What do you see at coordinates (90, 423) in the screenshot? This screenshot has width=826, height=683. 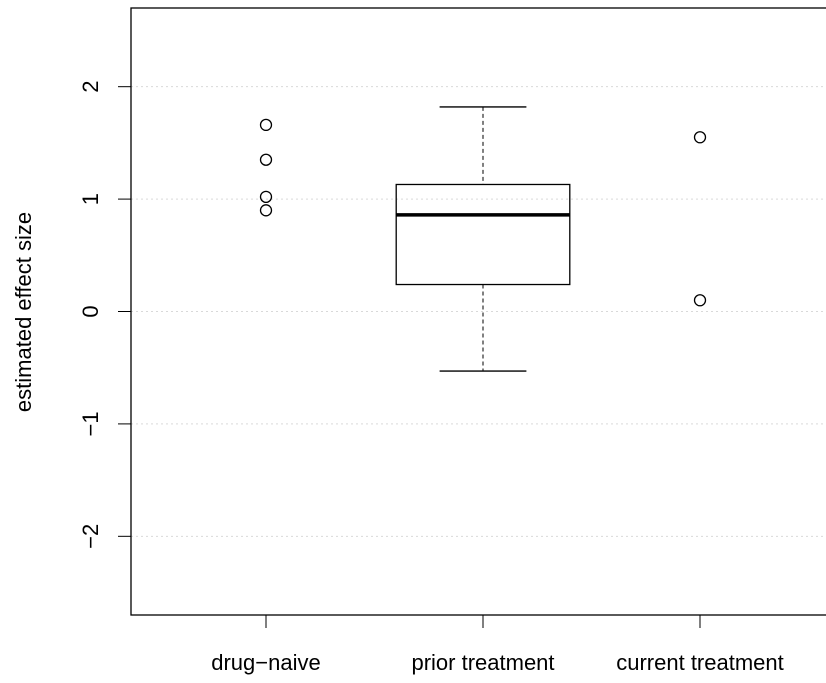 I see `y-tick-label: −1` at bounding box center [90, 423].